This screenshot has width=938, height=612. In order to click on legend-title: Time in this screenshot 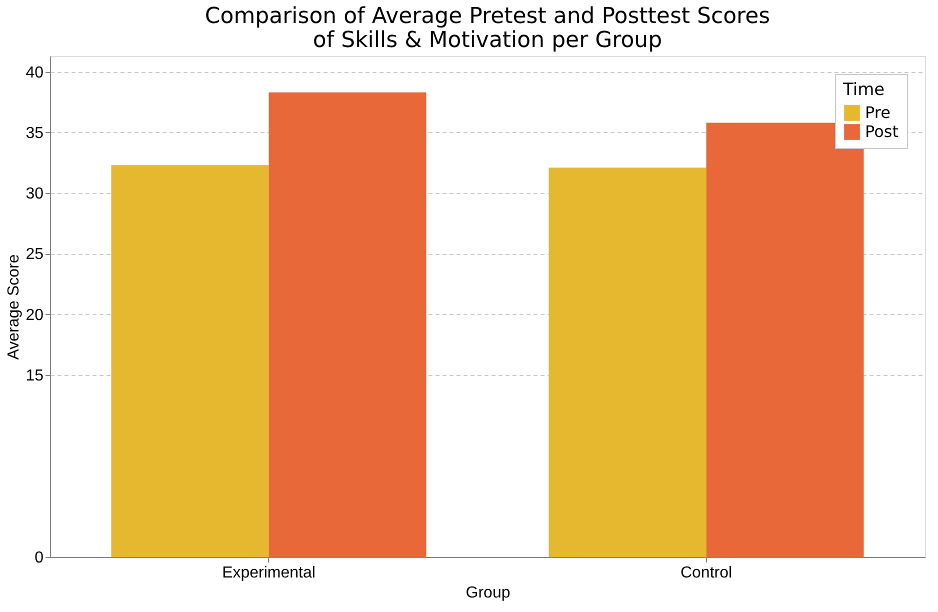, I will do `click(863, 90)`.